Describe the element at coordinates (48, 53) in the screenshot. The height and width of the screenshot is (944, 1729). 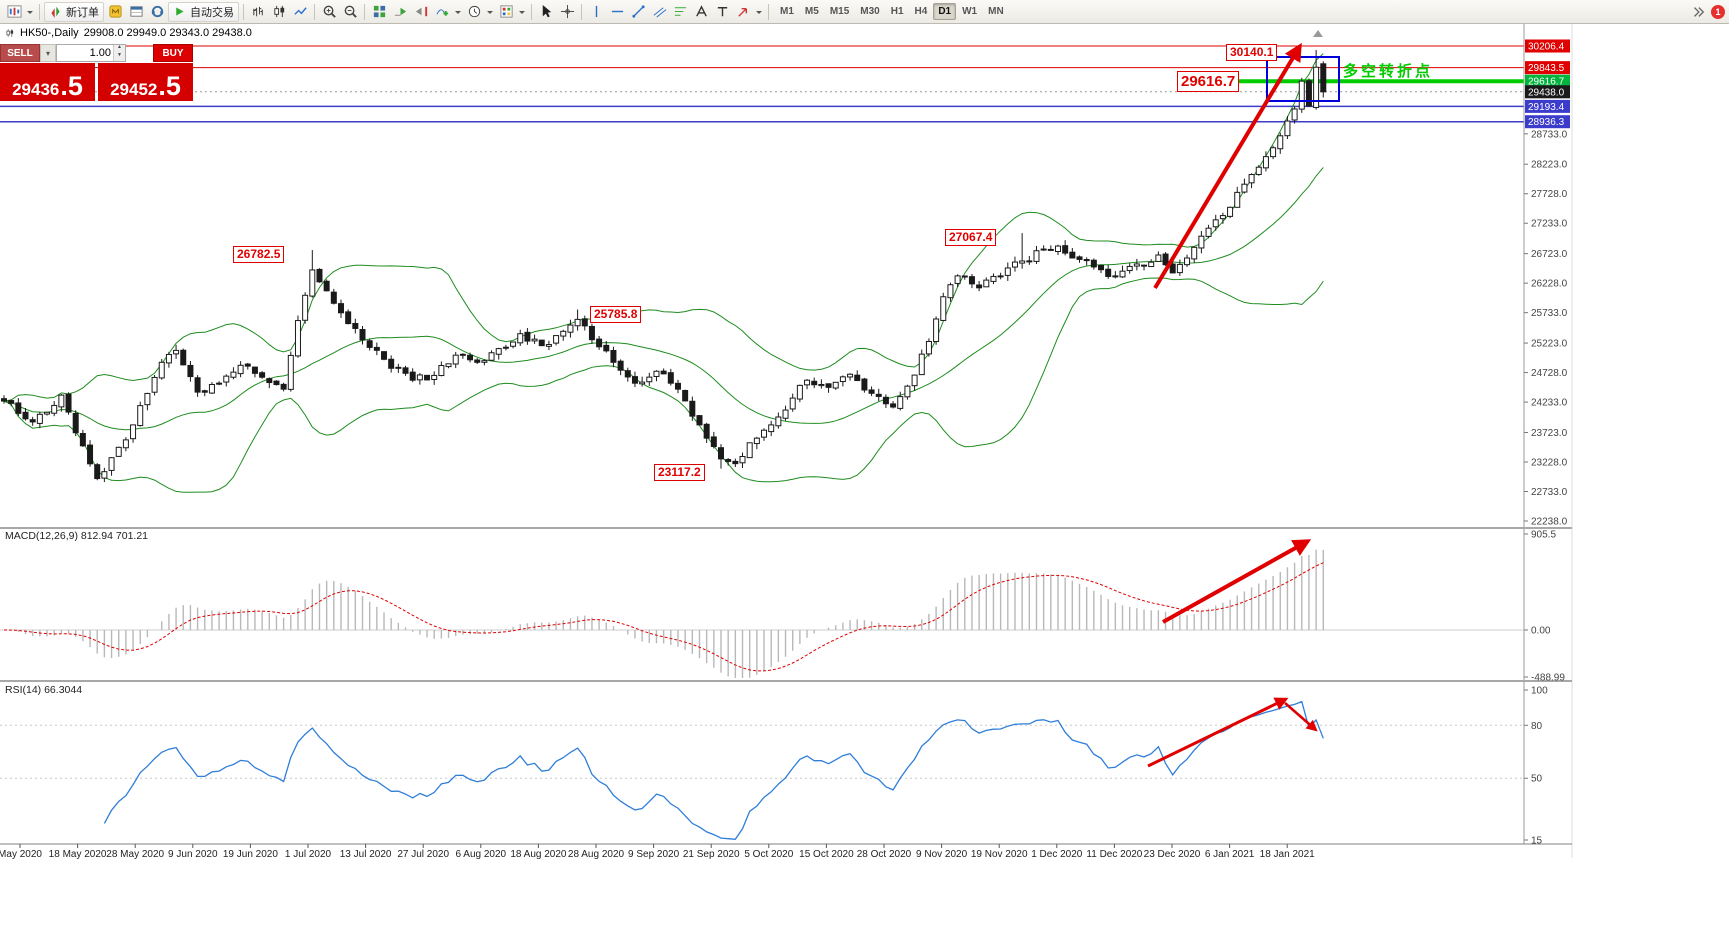
I see `order-options-dropdown: ▾` at that location.